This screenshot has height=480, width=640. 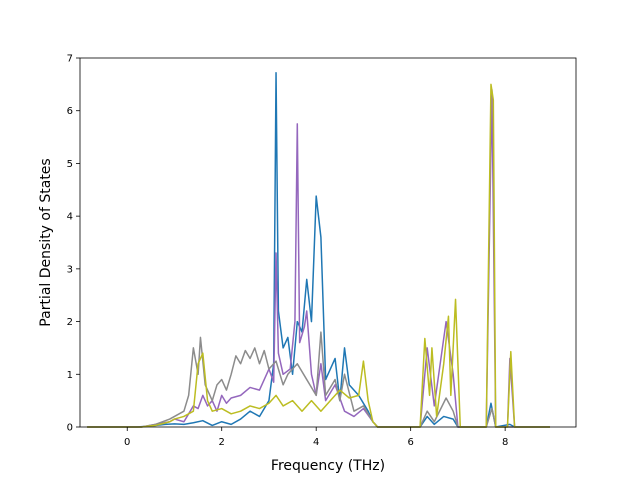 I want to click on y-tick-label: 1, so click(x=70, y=375).